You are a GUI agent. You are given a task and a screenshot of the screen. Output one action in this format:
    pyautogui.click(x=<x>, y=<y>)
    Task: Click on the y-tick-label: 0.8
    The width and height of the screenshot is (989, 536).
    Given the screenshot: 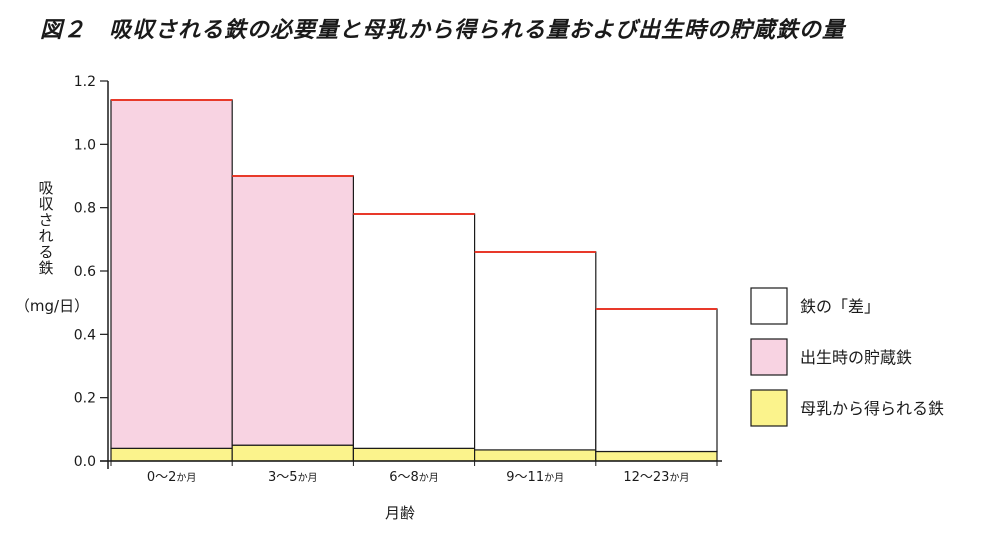 What is the action you would take?
    pyautogui.click(x=85, y=209)
    